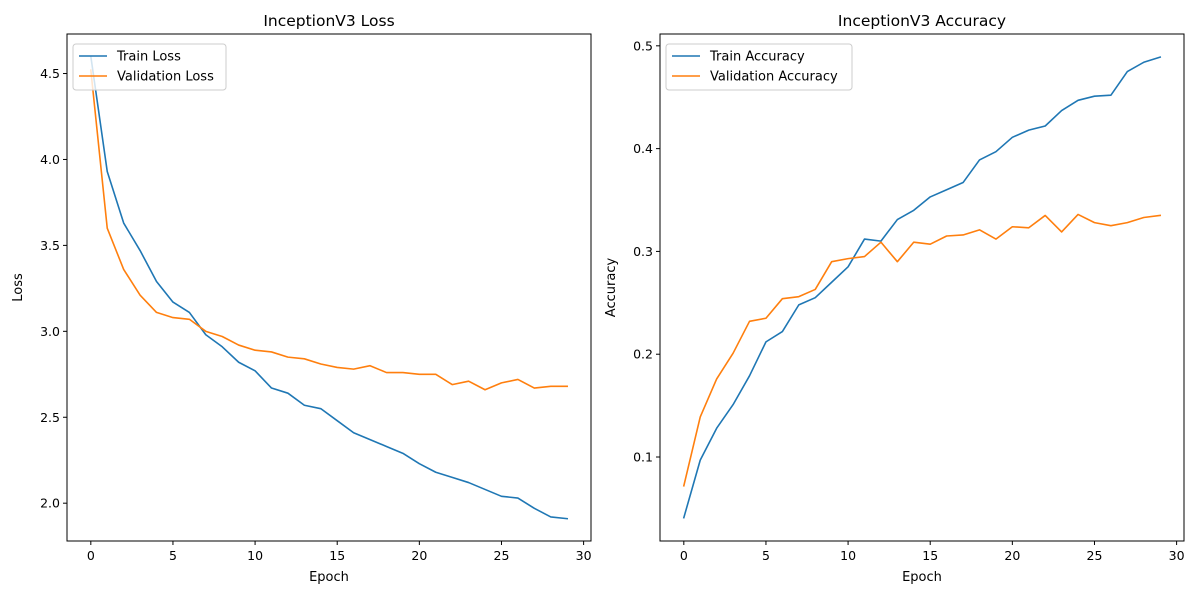  What do you see at coordinates (643, 45) in the screenshot?
I see `y-tick-label: 0.5` at bounding box center [643, 45].